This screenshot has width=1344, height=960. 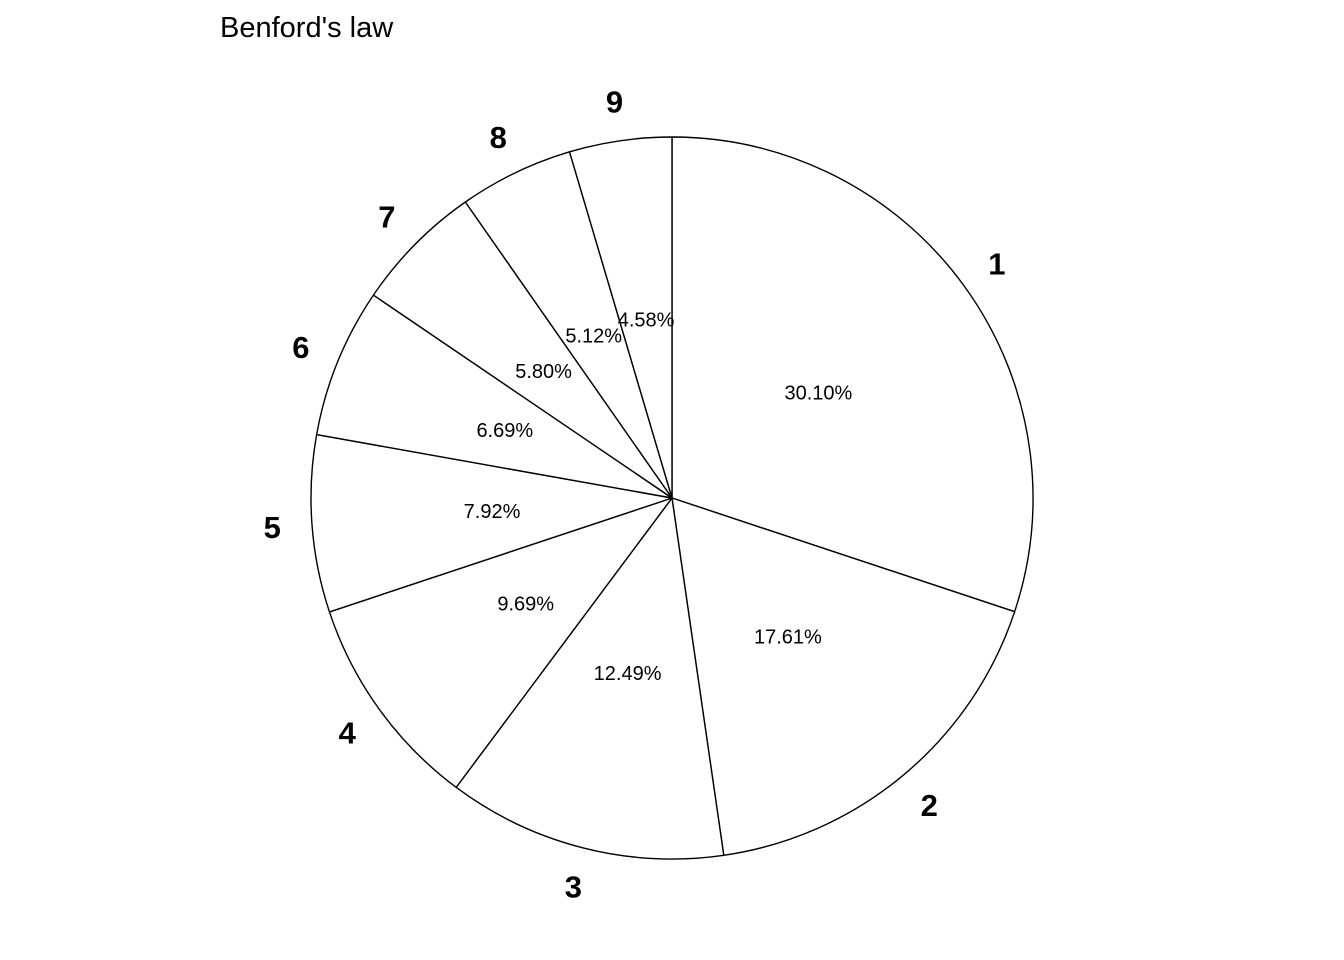 I want to click on slice-category-label-6: 6, so click(x=300, y=347).